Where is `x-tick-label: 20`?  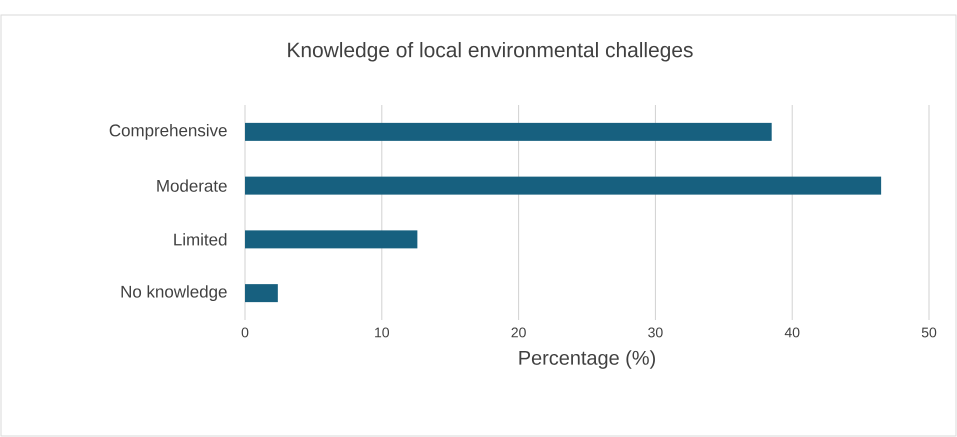
x-tick-label: 20 is located at coordinates (519, 333).